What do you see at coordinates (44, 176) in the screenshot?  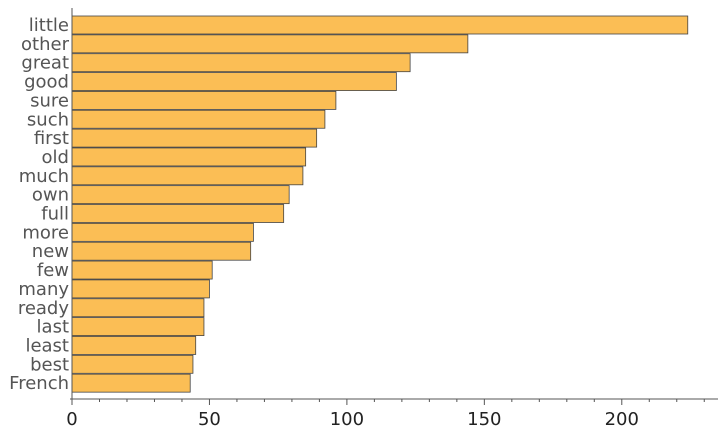 I see `category-label-much: much` at bounding box center [44, 176].